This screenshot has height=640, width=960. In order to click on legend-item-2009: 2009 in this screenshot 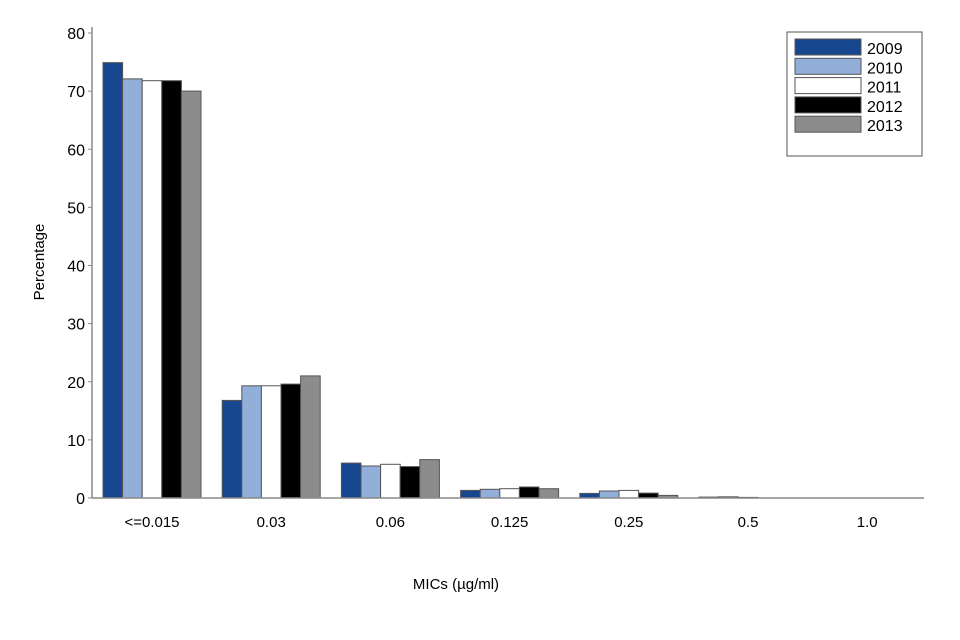, I will do `click(848, 48)`.